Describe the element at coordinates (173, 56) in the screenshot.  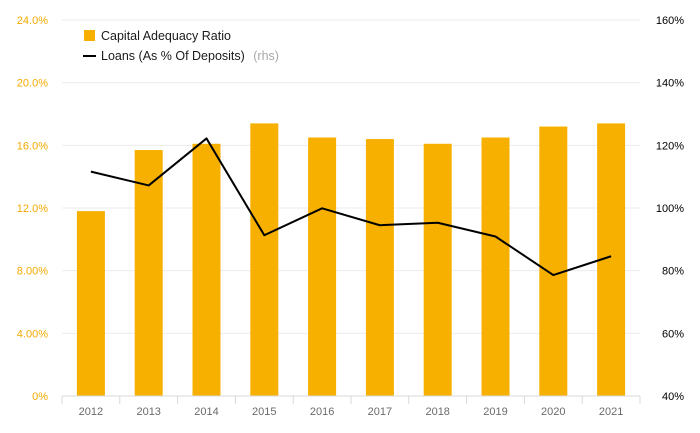
I see `legend-label-line: Loans (As % Of Deposits)` at that location.